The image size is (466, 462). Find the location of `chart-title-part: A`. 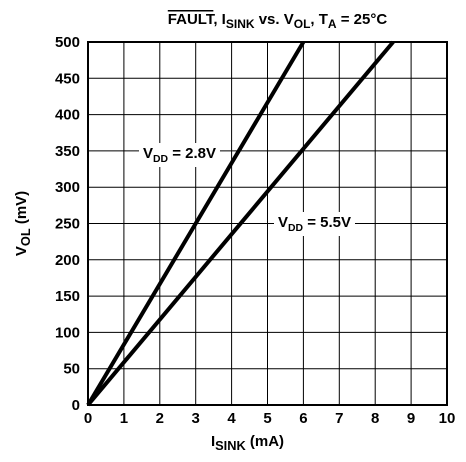

chart-title-part: A is located at coordinates (332, 24).